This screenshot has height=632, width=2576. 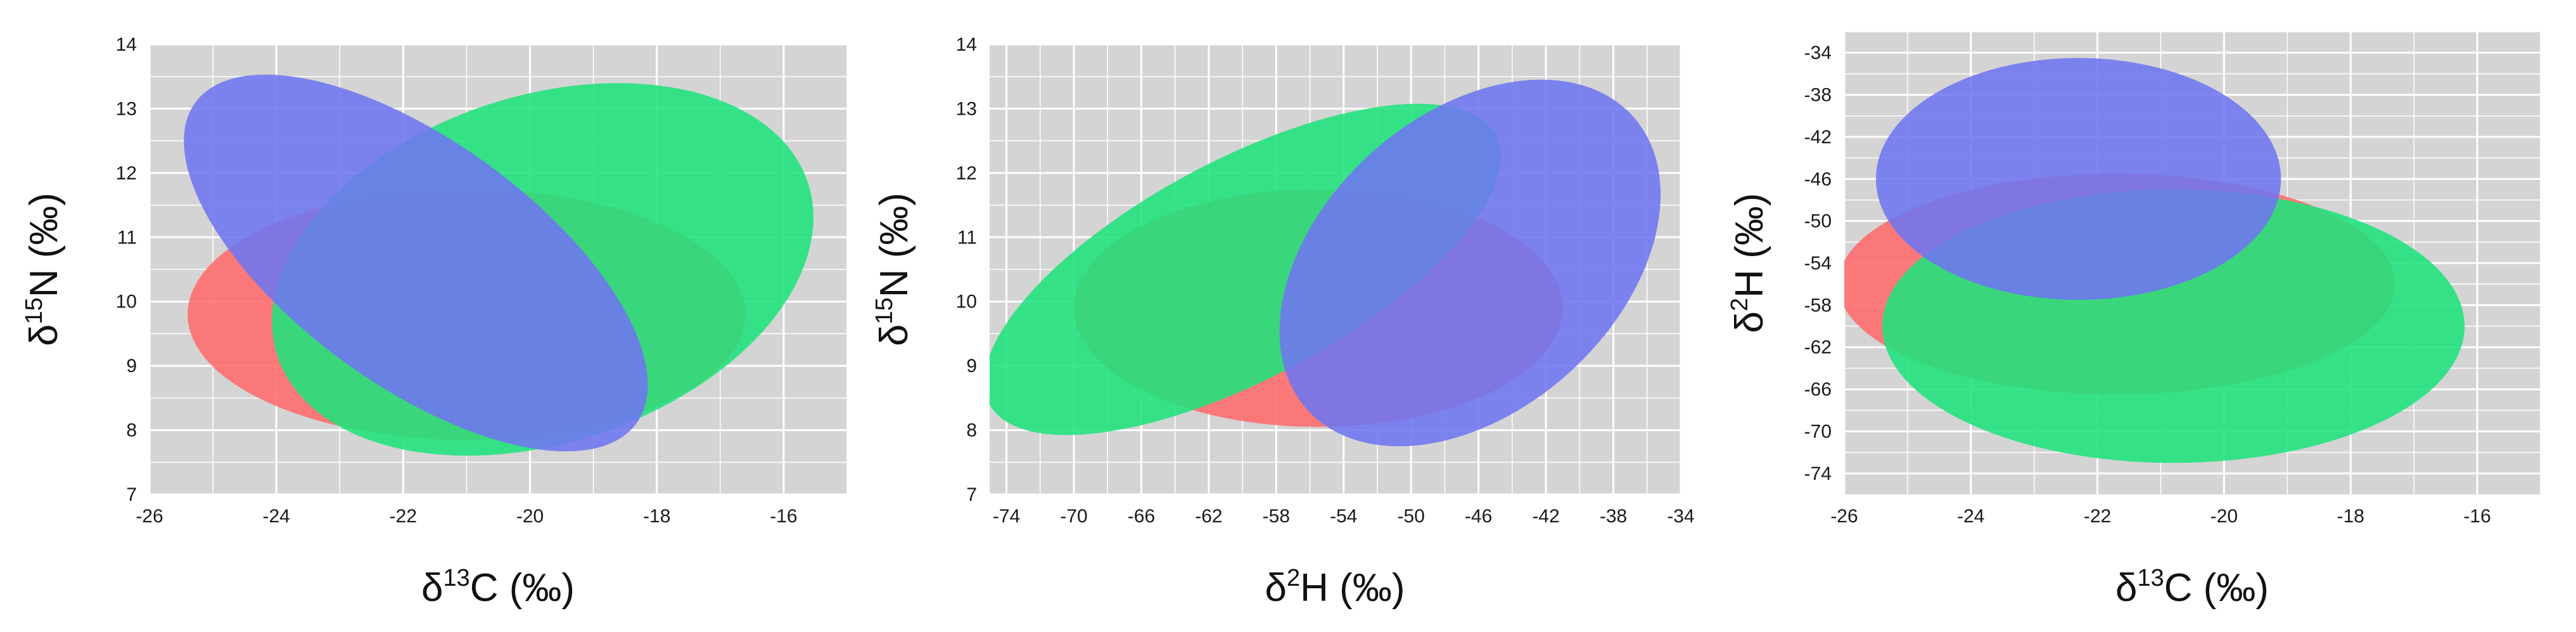 What do you see at coordinates (1545, 516) in the screenshot?
I see `x-tick-label: -42` at bounding box center [1545, 516].